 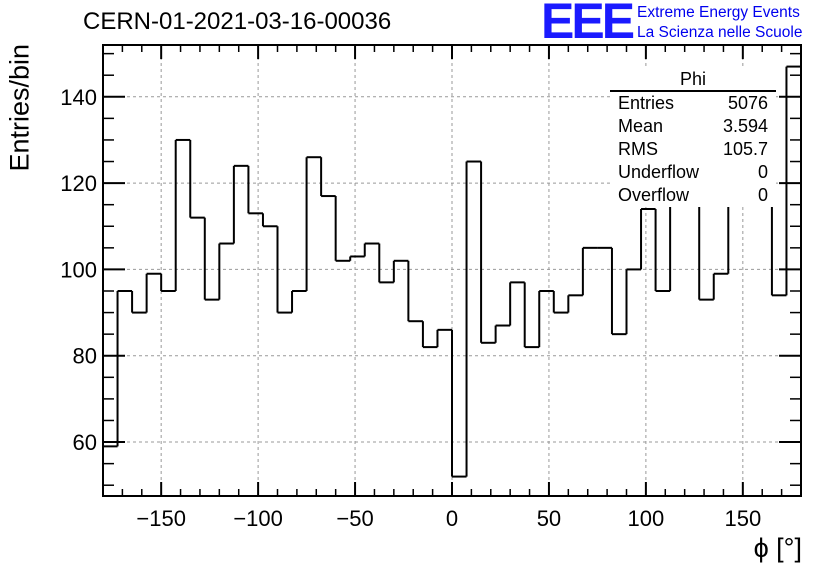 What do you see at coordinates (354, 518) in the screenshot?
I see `x-tick-label: −50` at bounding box center [354, 518].